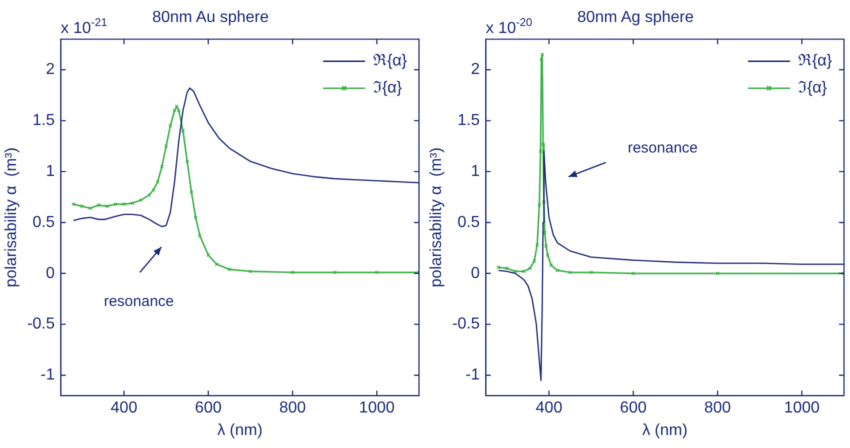  What do you see at coordinates (210, 17) in the screenshot?
I see `chart-title: 80nm Au sphere` at bounding box center [210, 17].